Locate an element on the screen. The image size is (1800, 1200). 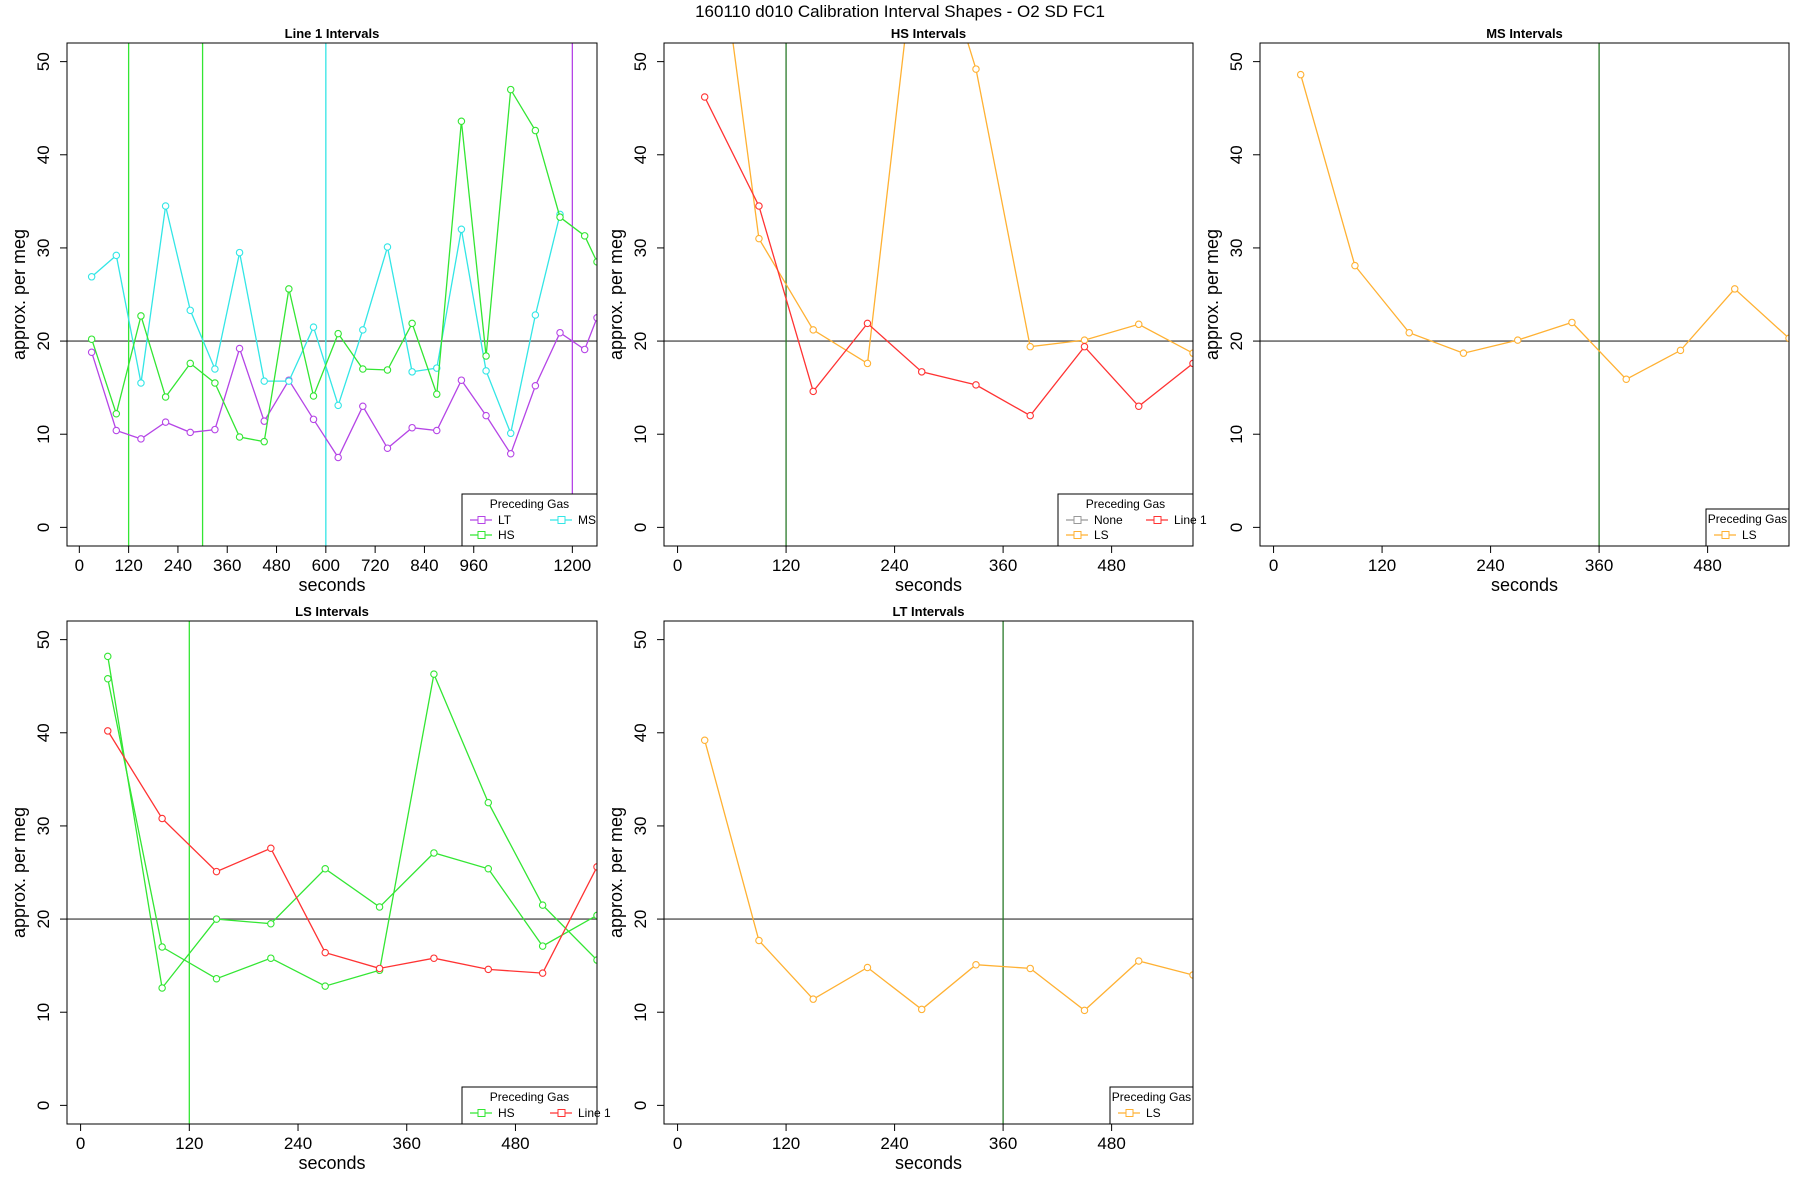
x-tick-label: 240 is located at coordinates (1490, 565).